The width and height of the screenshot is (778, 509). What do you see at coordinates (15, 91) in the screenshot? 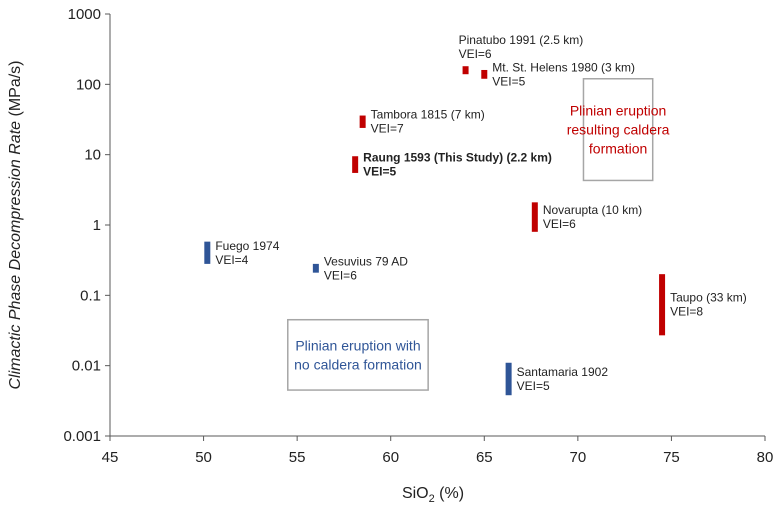
I see `y-axis-title-unit: (MPa/s)` at bounding box center [15, 91].